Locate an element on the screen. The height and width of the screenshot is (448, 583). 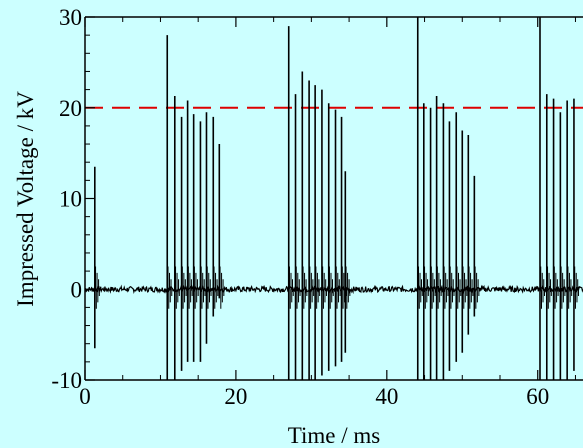
x-axis-title: Time / ms is located at coordinates (334, 435).